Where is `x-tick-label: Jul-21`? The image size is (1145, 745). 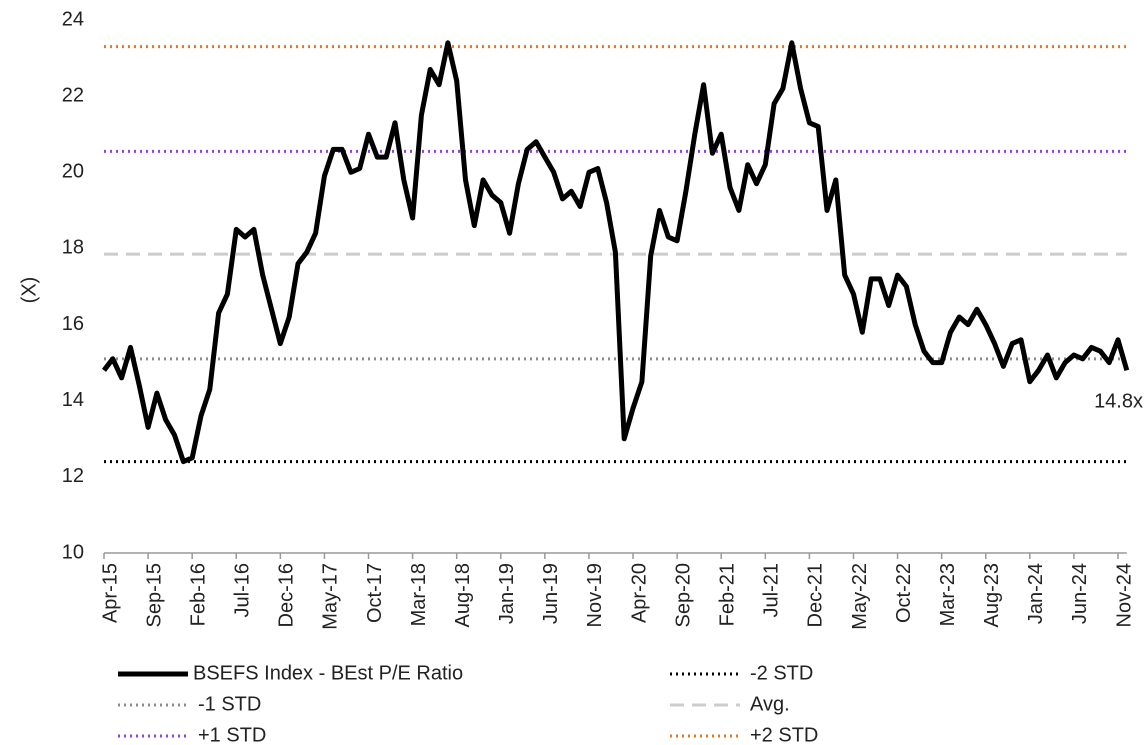
x-tick-label: Jul-21 is located at coordinates (772, 590).